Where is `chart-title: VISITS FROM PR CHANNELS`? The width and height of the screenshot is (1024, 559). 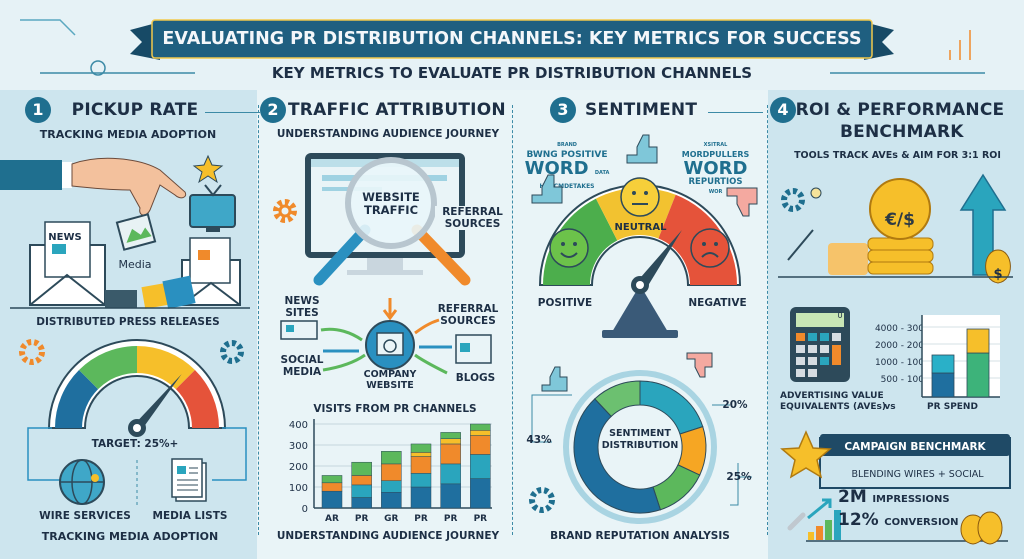
chart-title: VISITS FROM PR CHANNELS is located at coordinates (395, 409).